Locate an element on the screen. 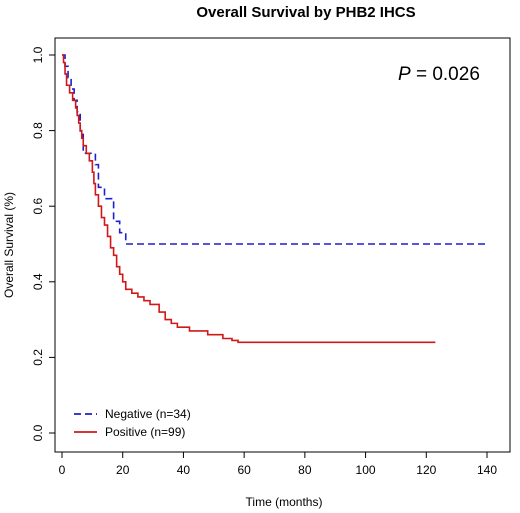 The width and height of the screenshot is (520, 513). legend: Negative (n=34) Positive (n=99) is located at coordinates (132, 423).